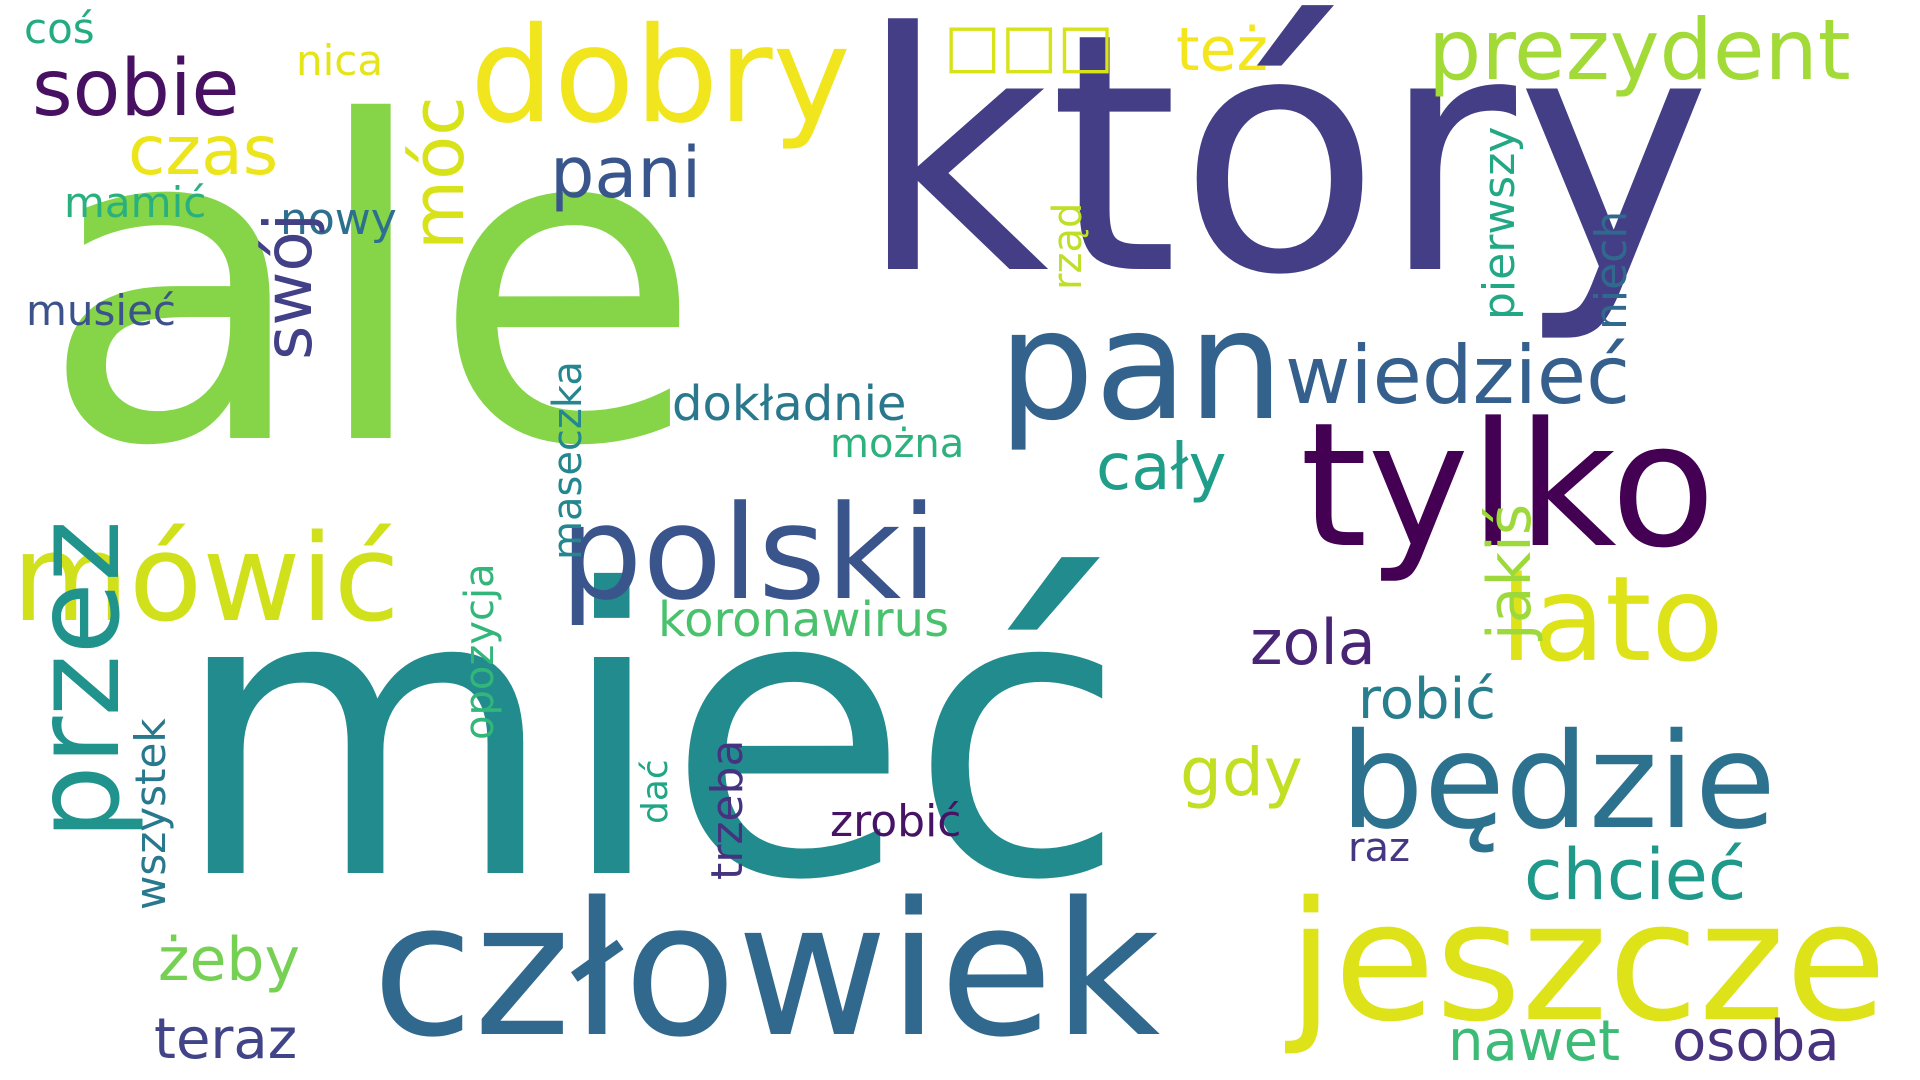  Describe the element at coordinates (1510, 571) in the screenshot. I see `word-jakis: jakiś` at that location.